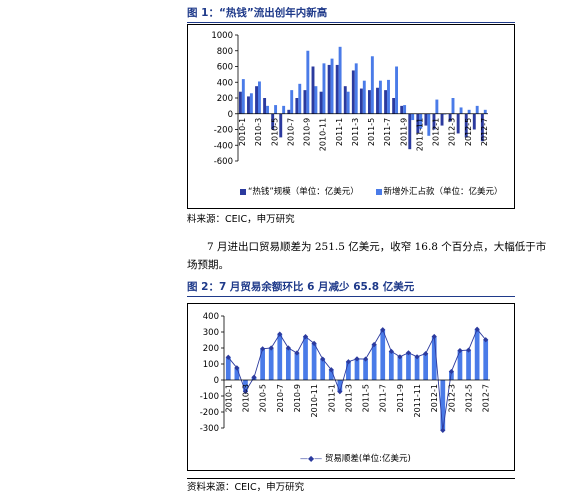  I want to click on x-tick-label: 2011-3, so click(355, 132).